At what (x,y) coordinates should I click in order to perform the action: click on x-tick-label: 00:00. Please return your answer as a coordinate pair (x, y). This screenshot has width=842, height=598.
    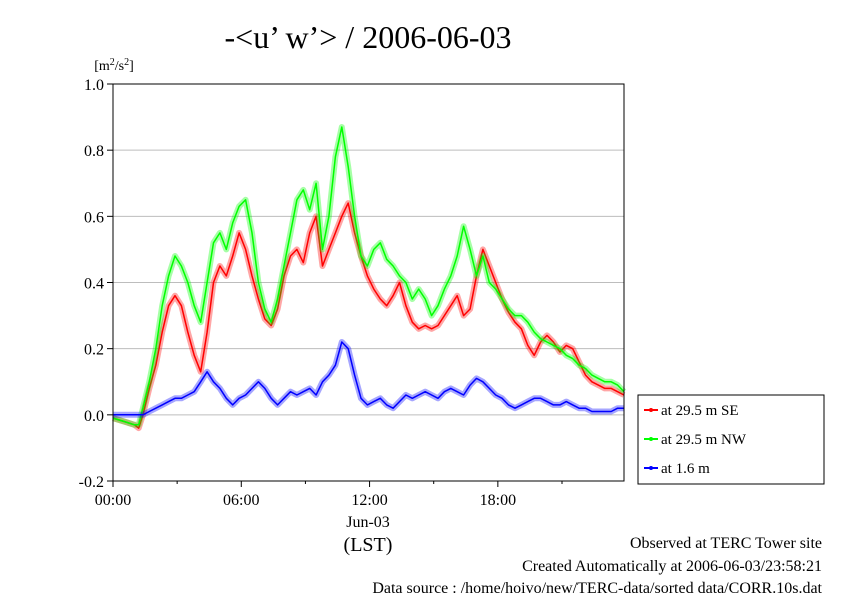
    Looking at the image, I should click on (113, 500).